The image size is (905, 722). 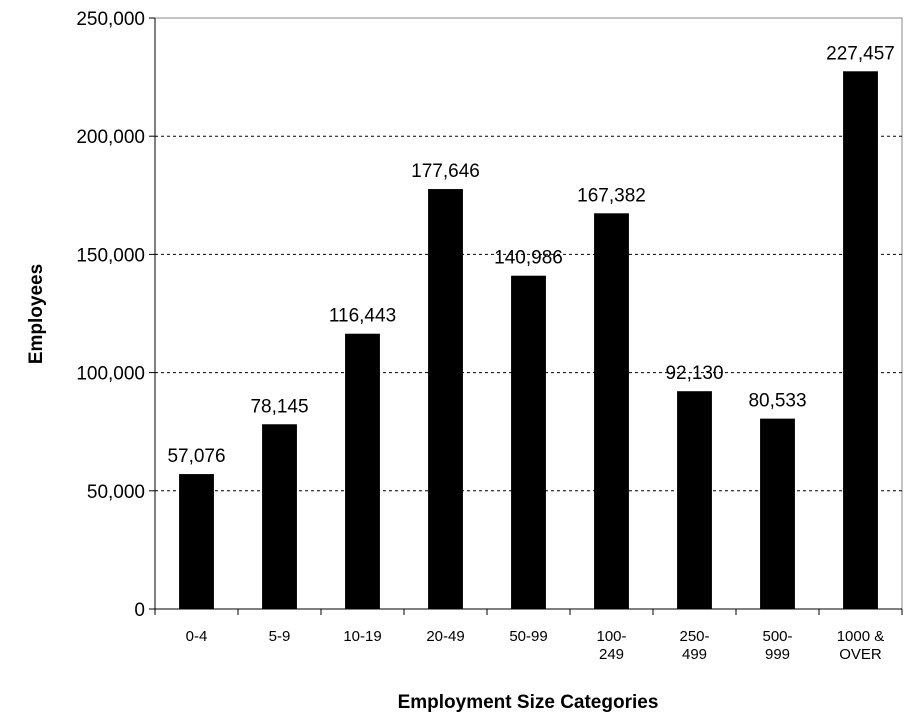 I want to click on x-tick-label: 20-49, so click(x=445, y=636).